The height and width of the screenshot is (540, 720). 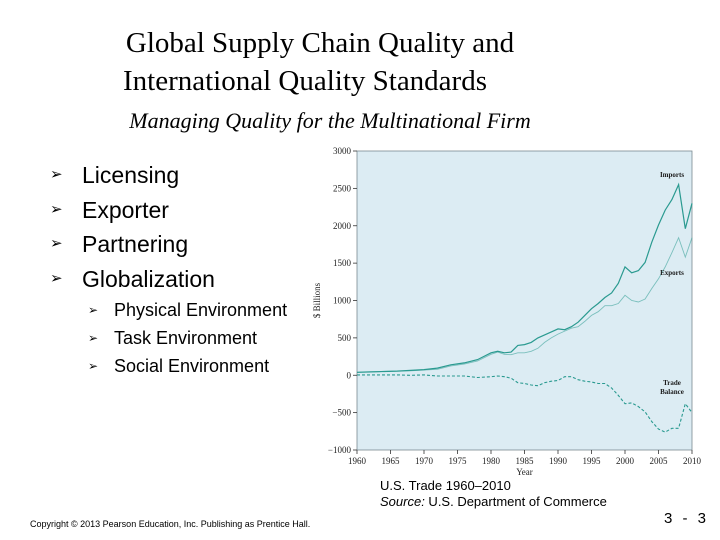 What do you see at coordinates (391, 461) in the screenshot?
I see `x-tick-label: 1965` at bounding box center [391, 461].